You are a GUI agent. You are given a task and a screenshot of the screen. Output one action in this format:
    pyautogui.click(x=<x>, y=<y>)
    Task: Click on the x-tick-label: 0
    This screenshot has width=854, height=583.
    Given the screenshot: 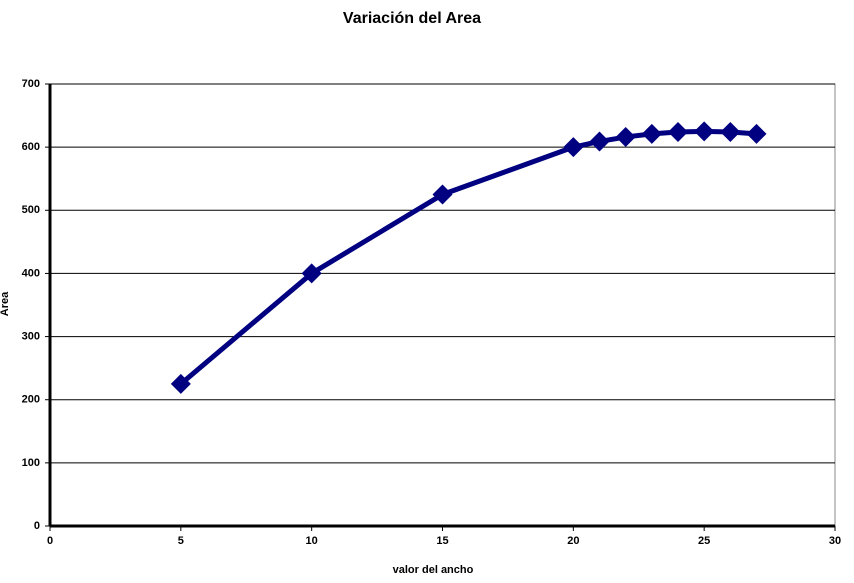 What is the action you would take?
    pyautogui.click(x=50, y=541)
    